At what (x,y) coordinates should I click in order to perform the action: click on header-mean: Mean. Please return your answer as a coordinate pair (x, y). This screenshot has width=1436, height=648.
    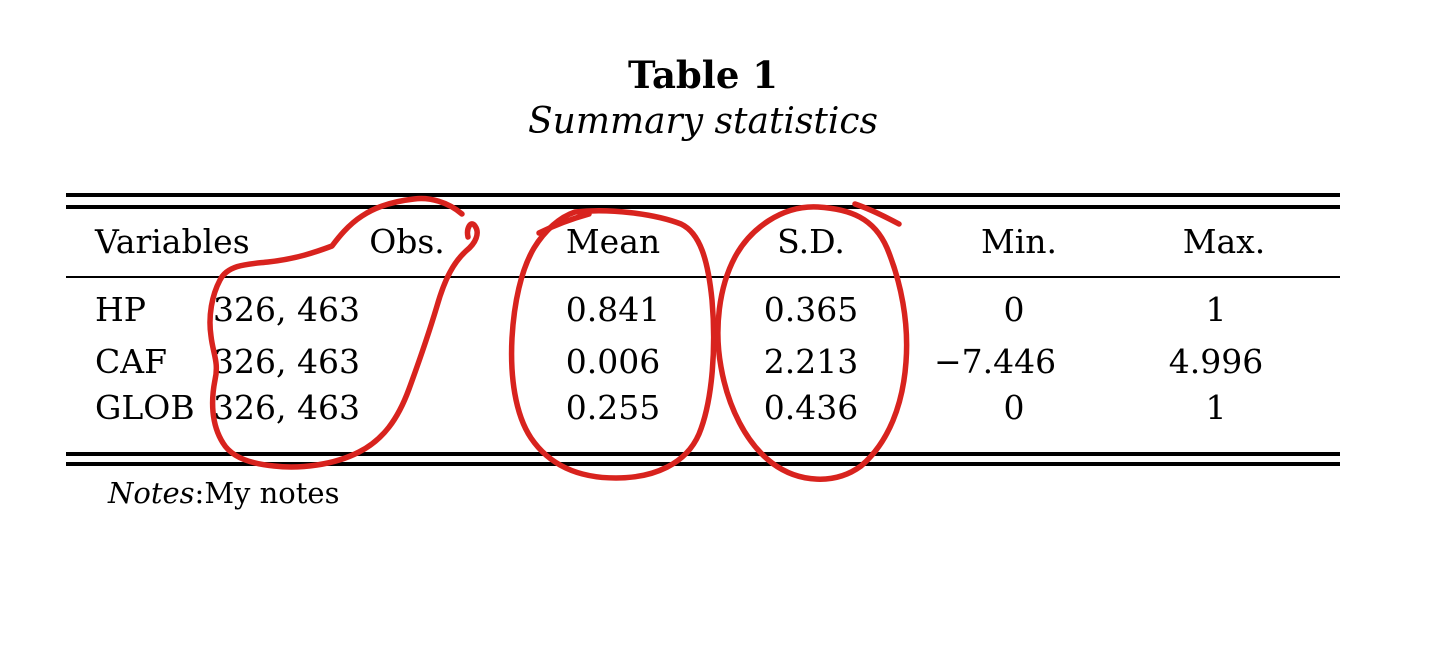
    Looking at the image, I should click on (613, 241).